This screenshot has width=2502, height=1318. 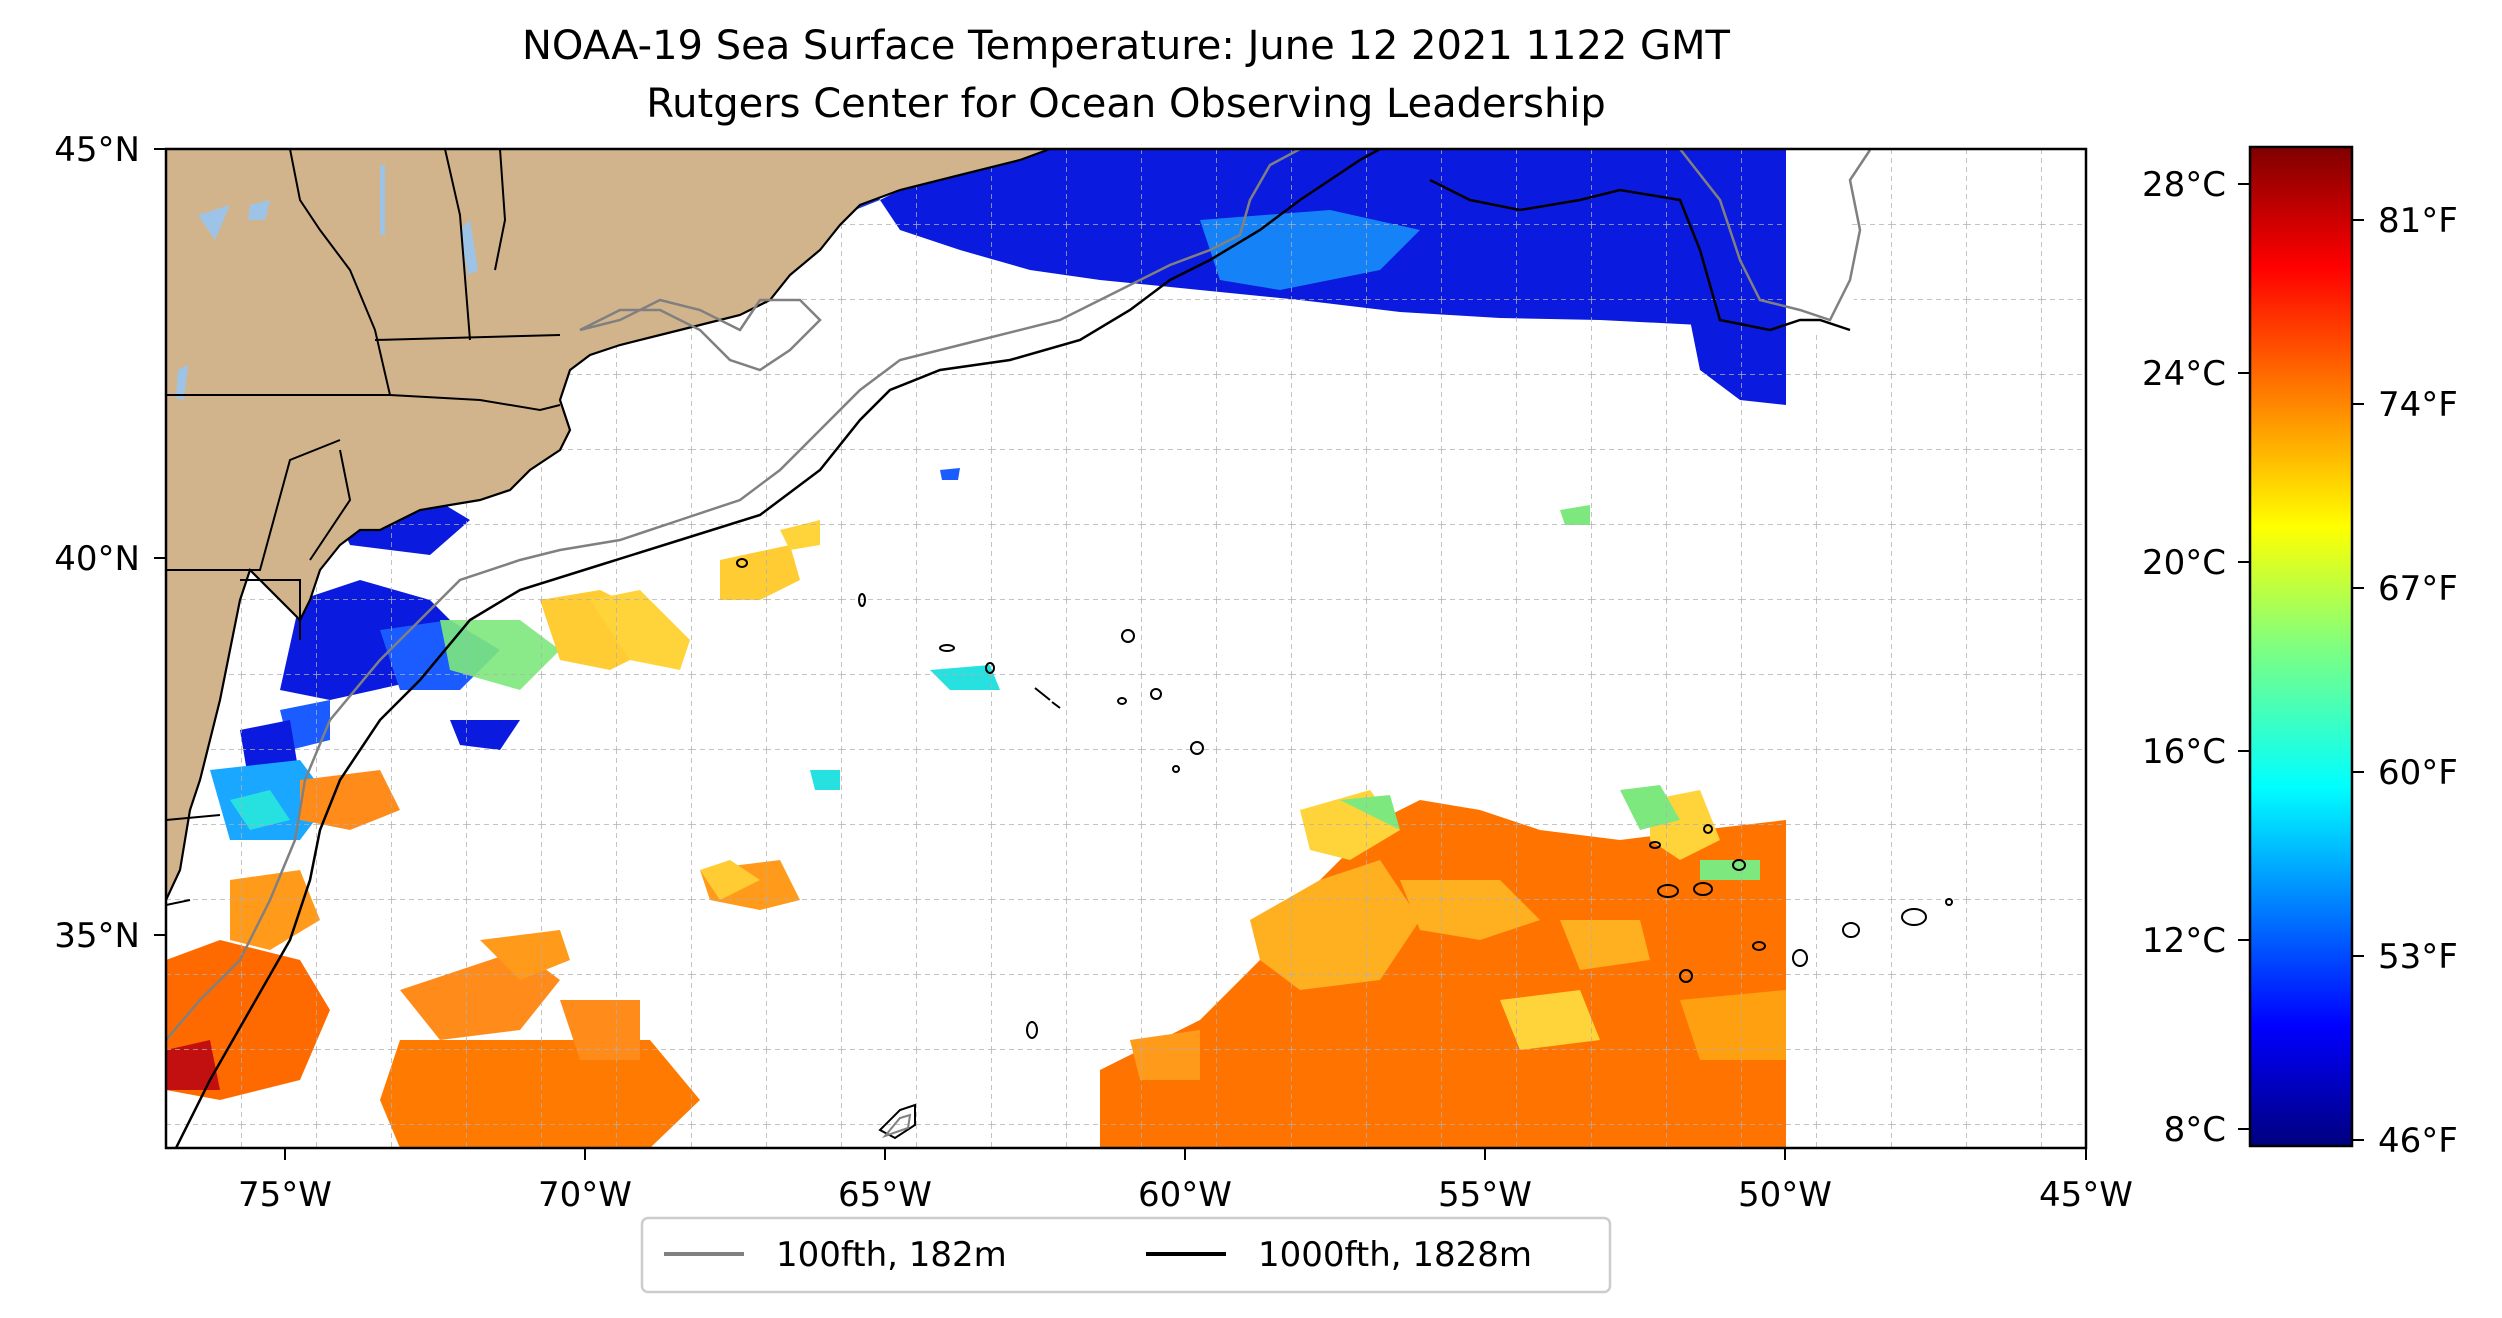 I want to click on legend-box, so click(x=1126, y=1255).